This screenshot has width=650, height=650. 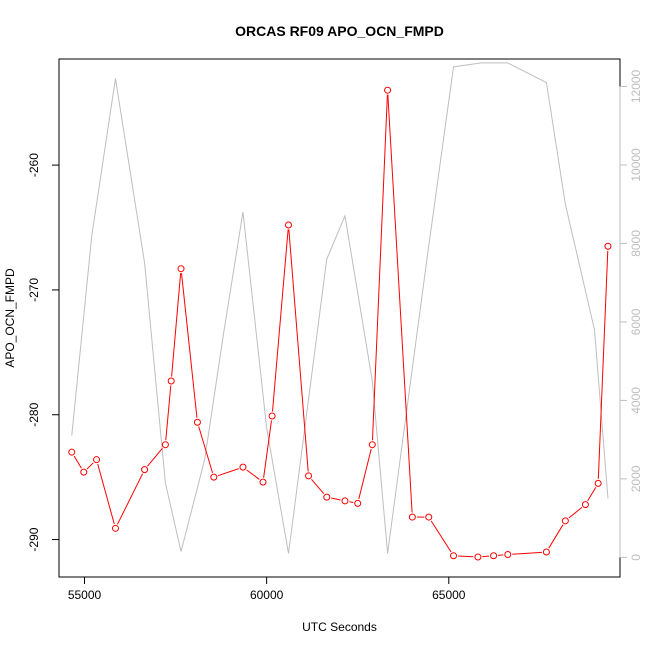 I want to click on y-axis-right: 0 2000 4000 6000 8000 10000 12000, so click(x=631, y=315).